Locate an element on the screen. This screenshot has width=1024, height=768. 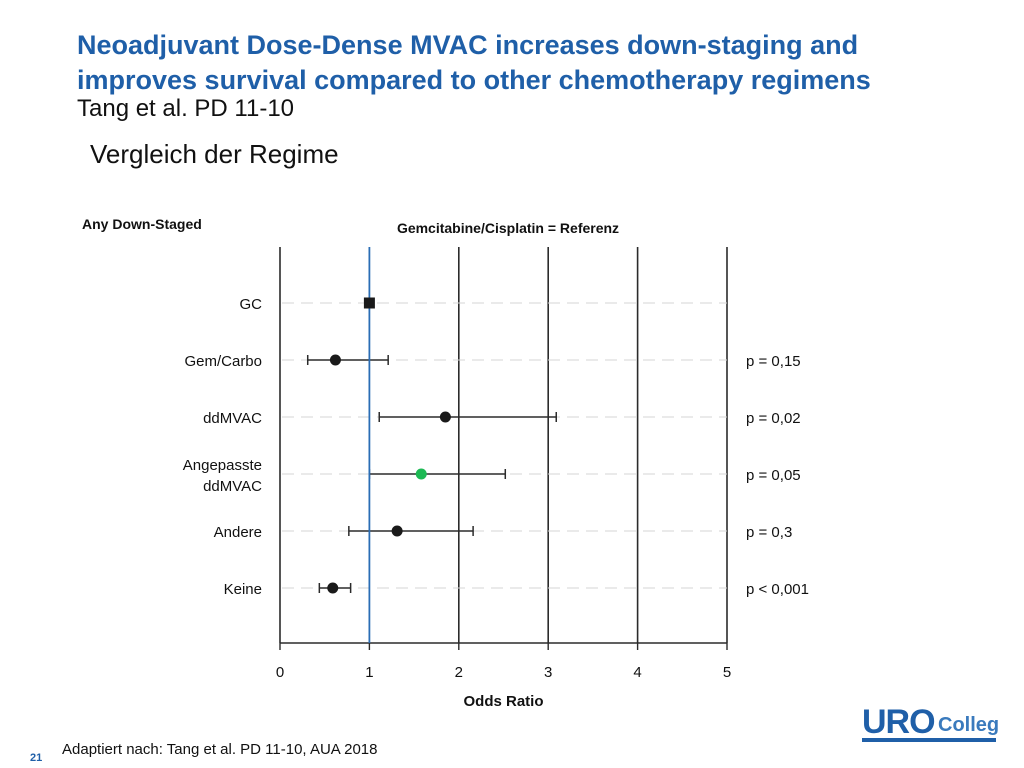
p-value: p = 0,3 is located at coordinates (769, 532).